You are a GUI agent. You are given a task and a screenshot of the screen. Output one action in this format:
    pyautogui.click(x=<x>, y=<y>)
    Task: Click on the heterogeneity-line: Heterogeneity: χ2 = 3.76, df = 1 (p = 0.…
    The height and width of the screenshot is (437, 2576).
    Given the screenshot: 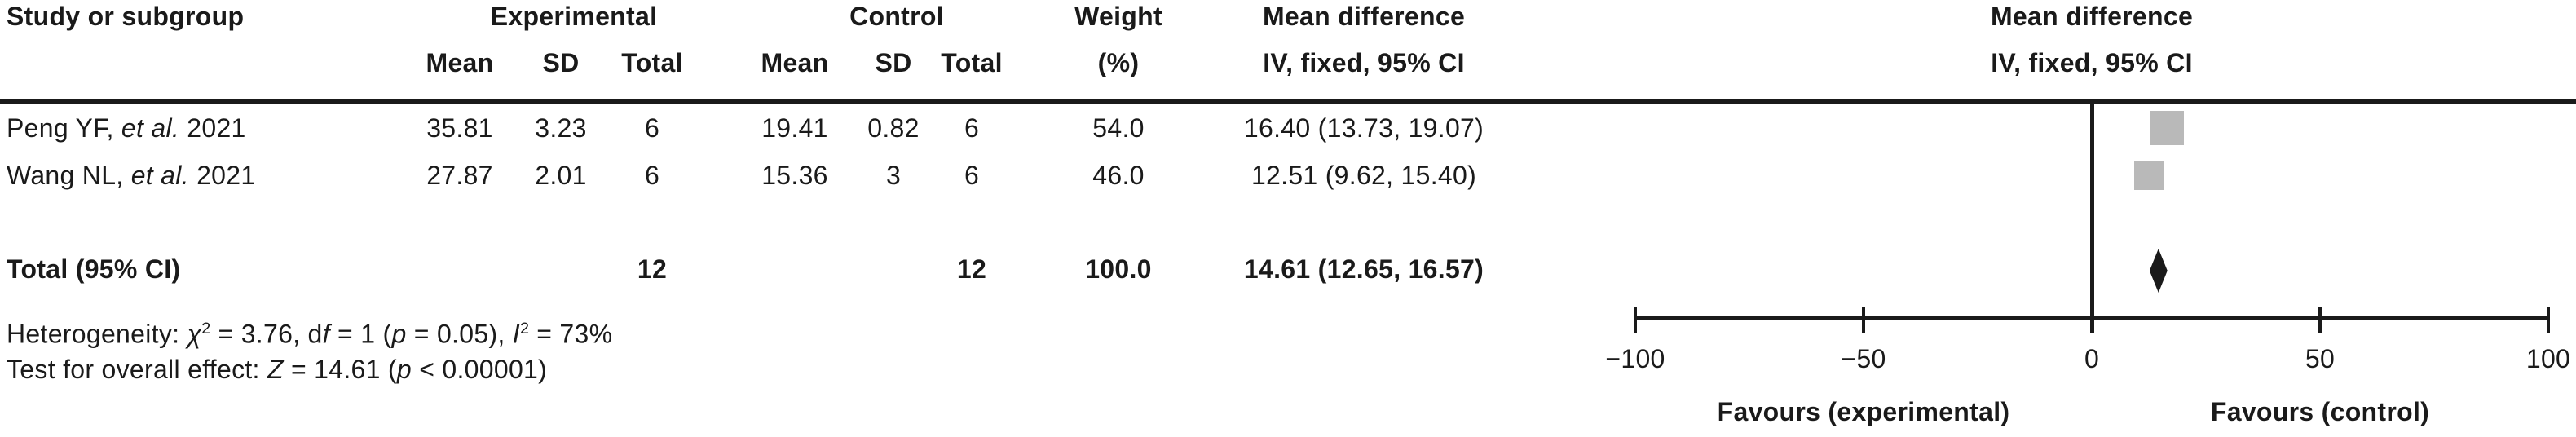 What is the action you would take?
    pyautogui.click(x=618, y=331)
    